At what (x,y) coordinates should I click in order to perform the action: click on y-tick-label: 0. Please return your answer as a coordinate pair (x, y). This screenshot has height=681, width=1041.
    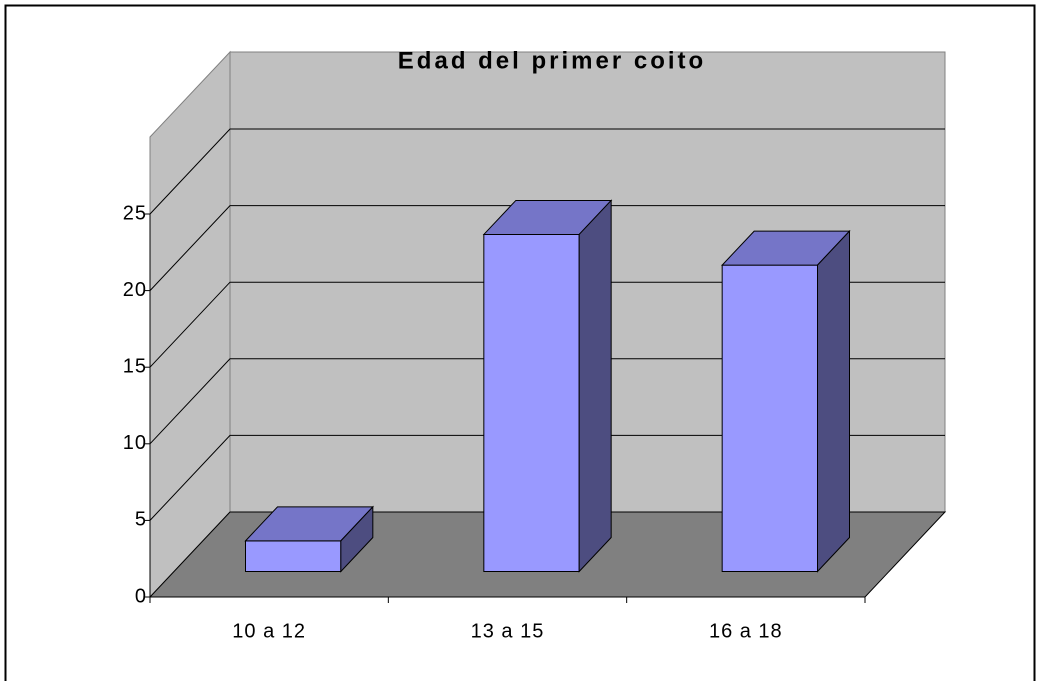
    Looking at the image, I should click on (141, 596).